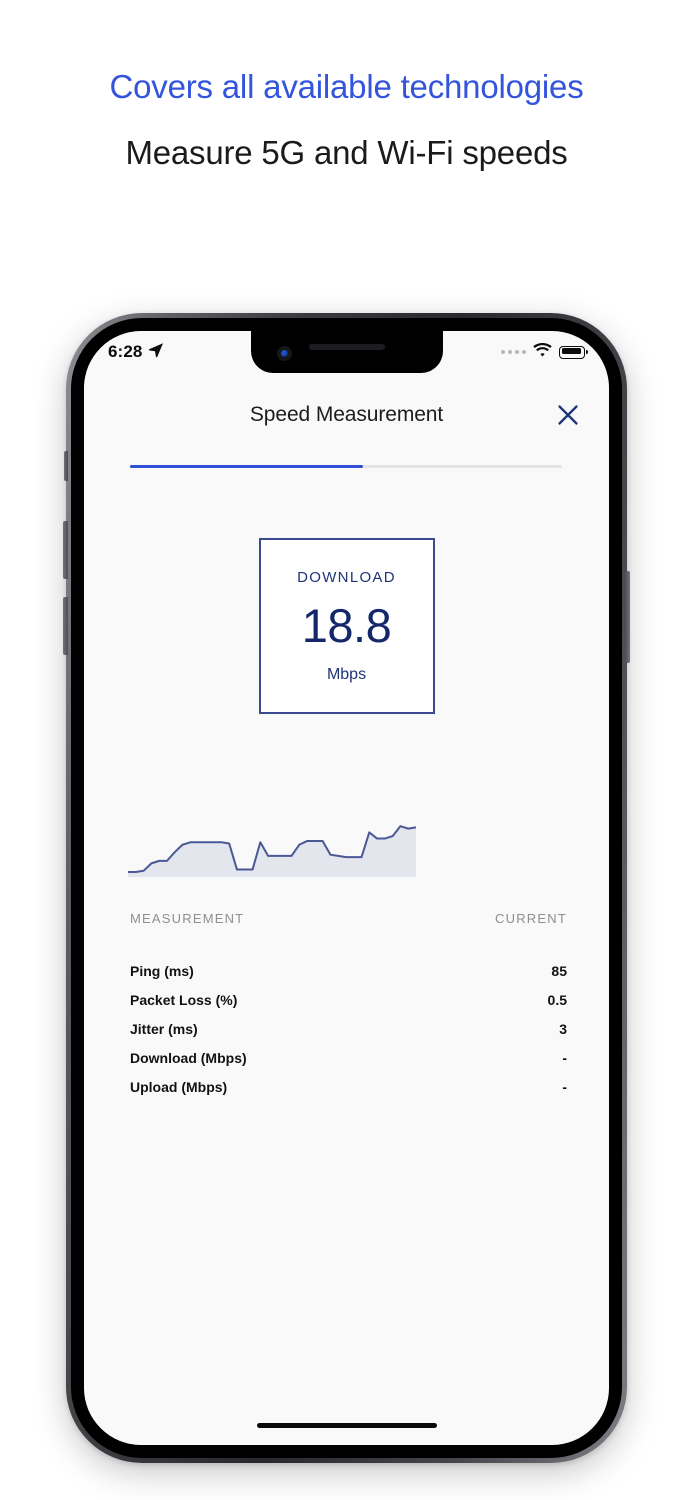 This screenshot has height=1500, width=693. I want to click on sparkline-svg, so click(272, 851).